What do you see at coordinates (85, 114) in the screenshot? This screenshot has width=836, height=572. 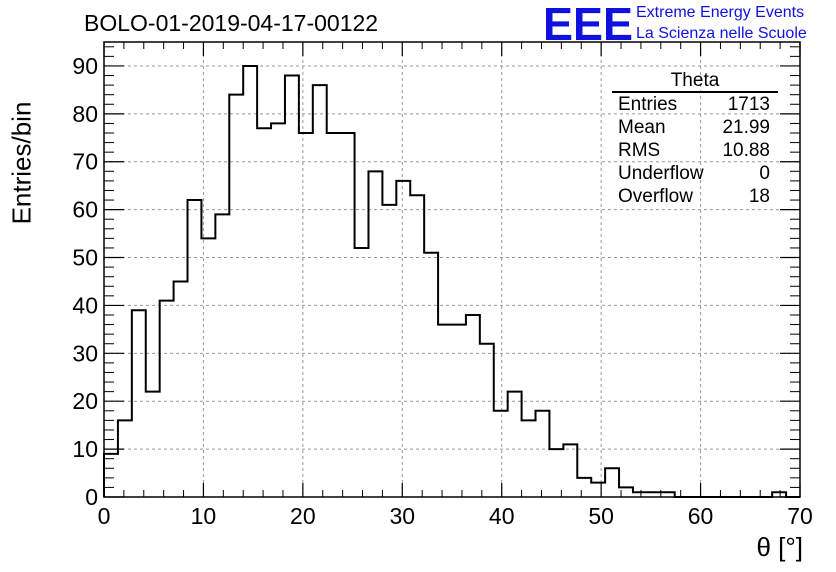 I see `y-tick-label: 80` at bounding box center [85, 114].